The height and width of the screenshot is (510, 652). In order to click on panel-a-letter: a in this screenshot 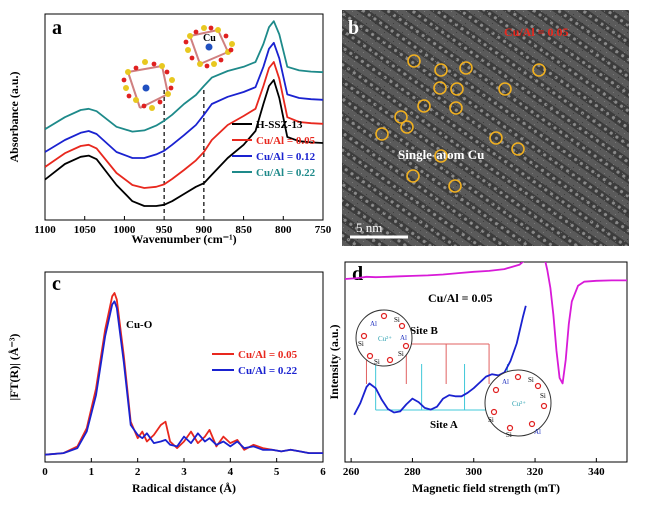, I will do `click(57, 28)`.